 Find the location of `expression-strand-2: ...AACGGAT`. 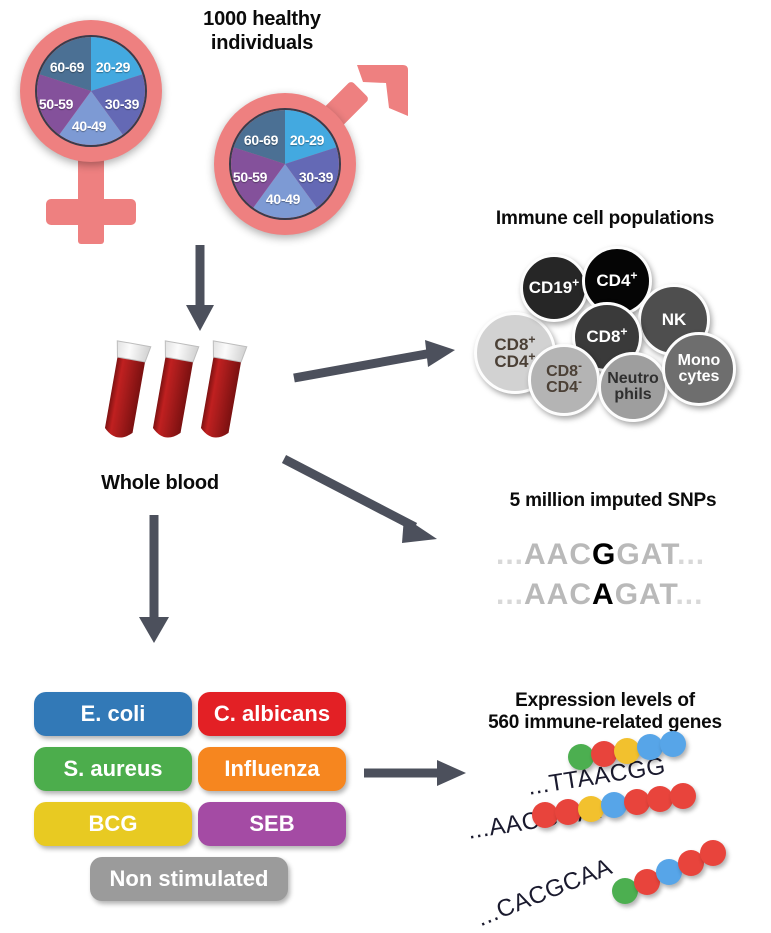

expression-strand-2: ...AACGGAT is located at coordinates (610, 815).